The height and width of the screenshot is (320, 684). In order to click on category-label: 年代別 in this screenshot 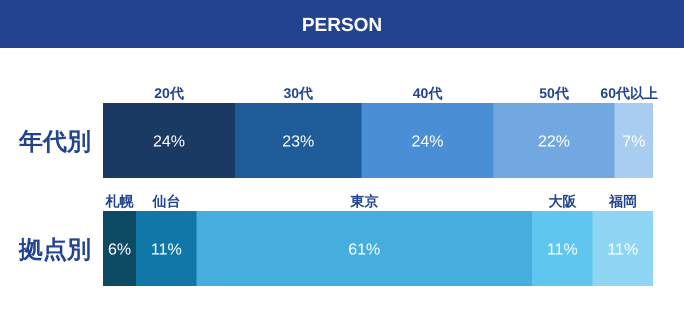, I will do `click(55, 142)`.